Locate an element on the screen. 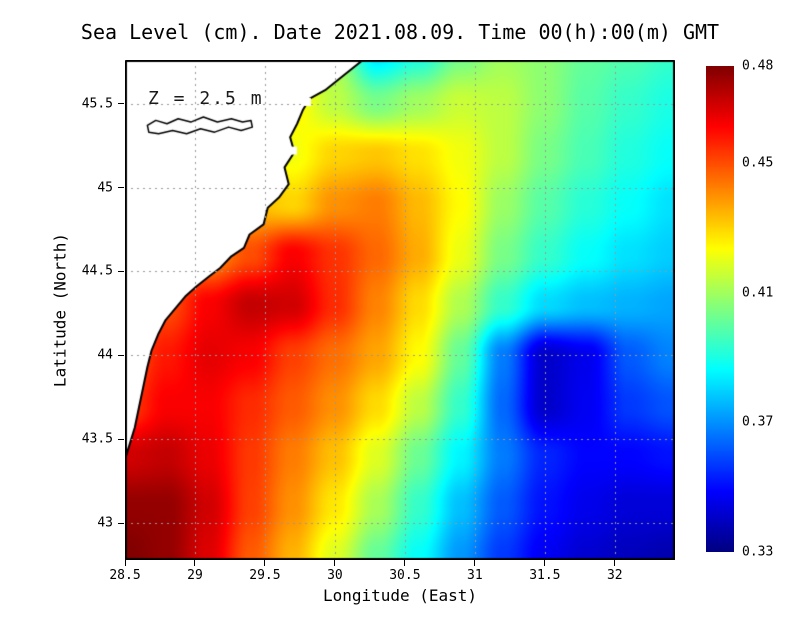 The width and height of the screenshot is (800, 618). colorbar-canvas is located at coordinates (720, 309).